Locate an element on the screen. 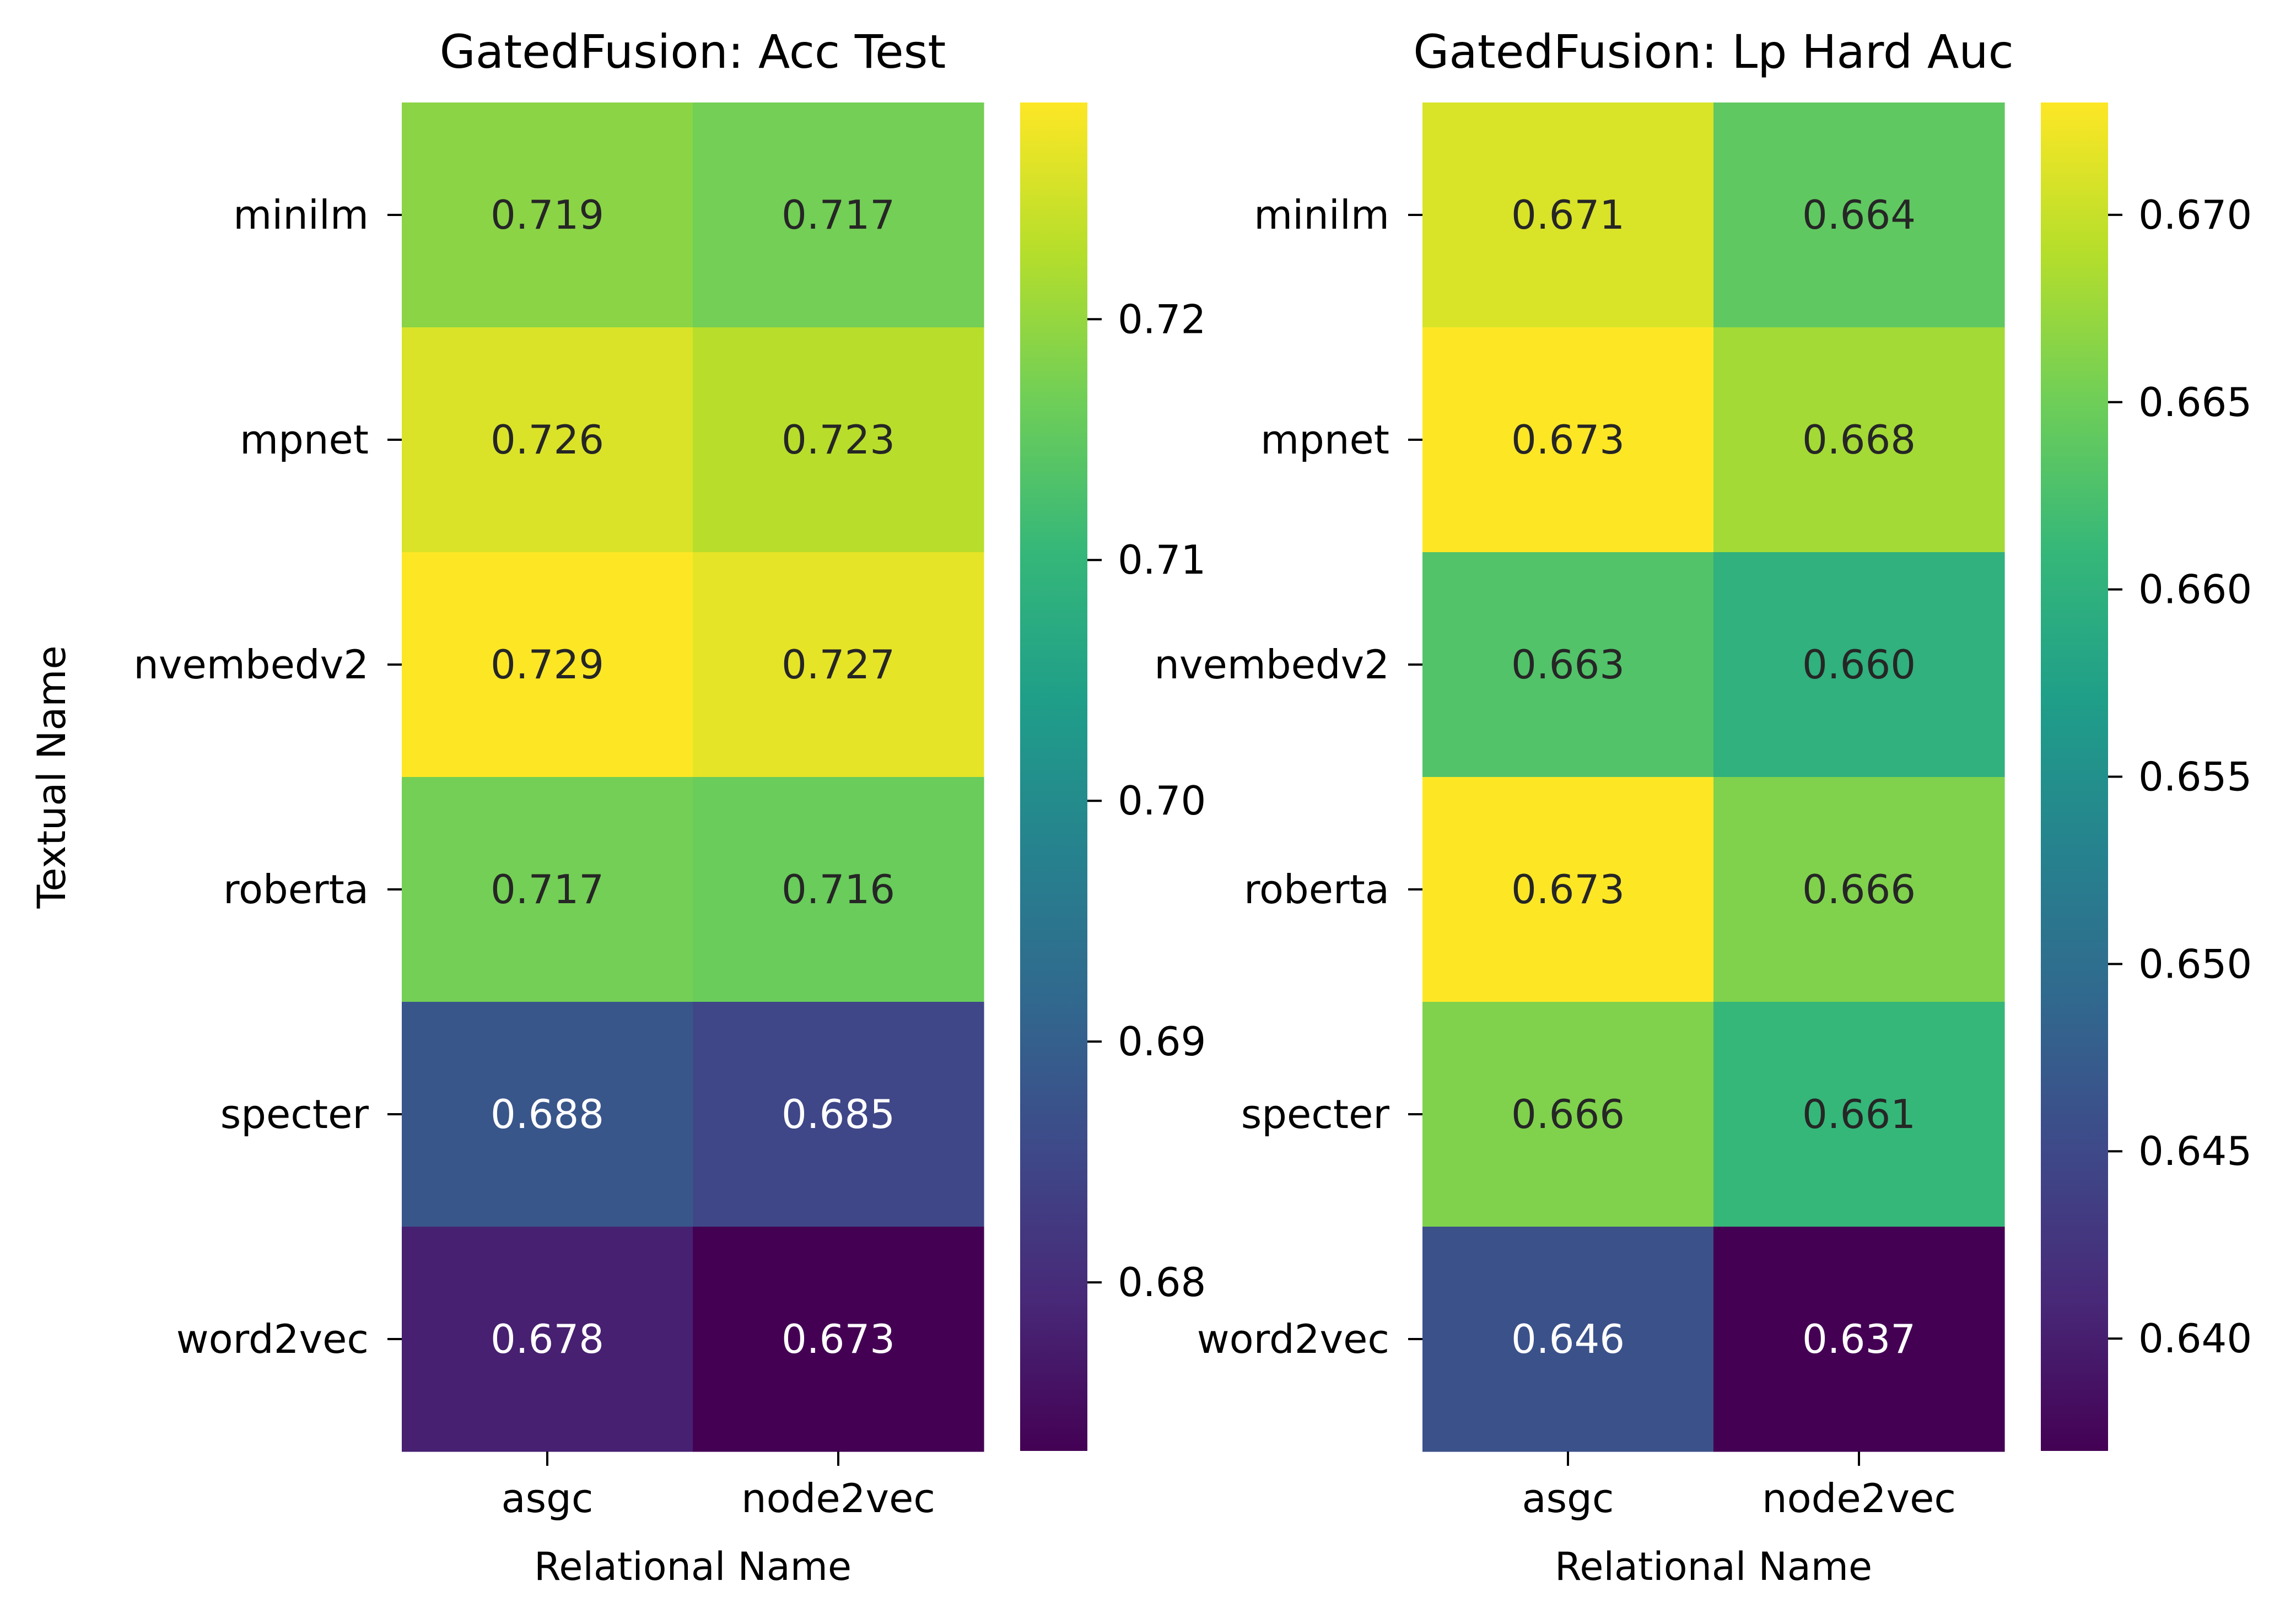  y-axis-label: Textual Name is located at coordinates (52, 777).